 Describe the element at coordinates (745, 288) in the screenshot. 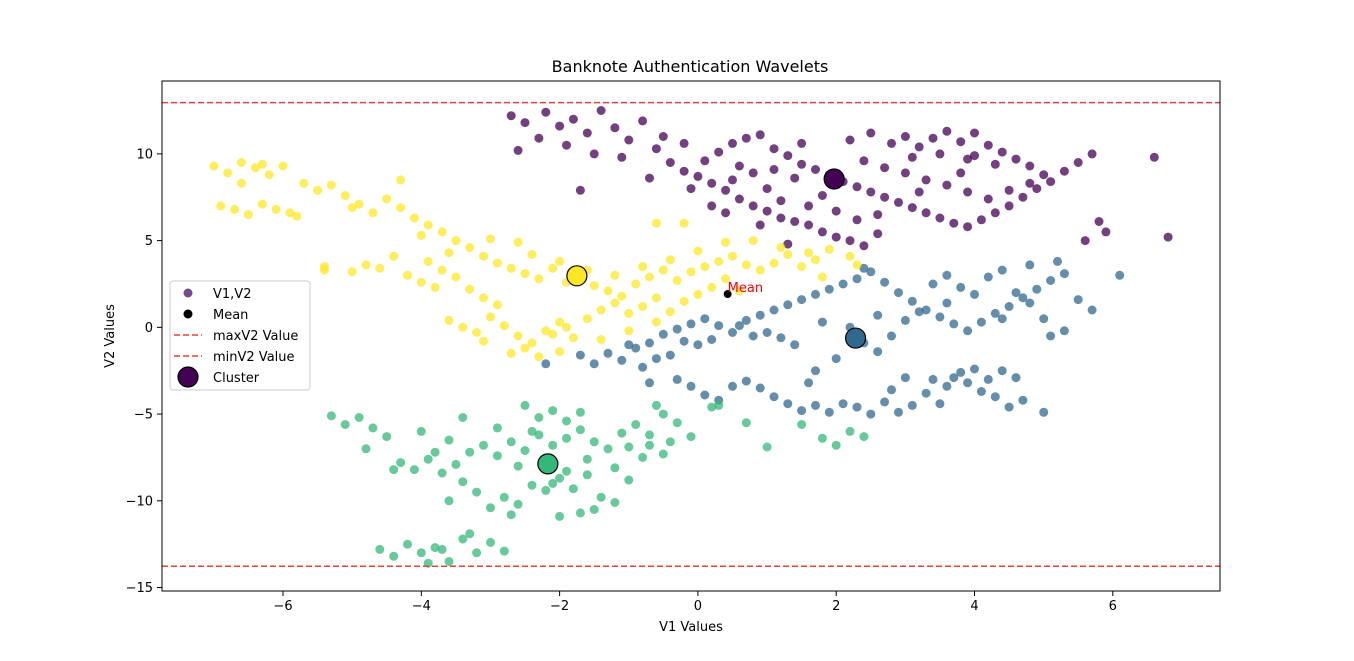

I see `mean-label: Mean` at that location.